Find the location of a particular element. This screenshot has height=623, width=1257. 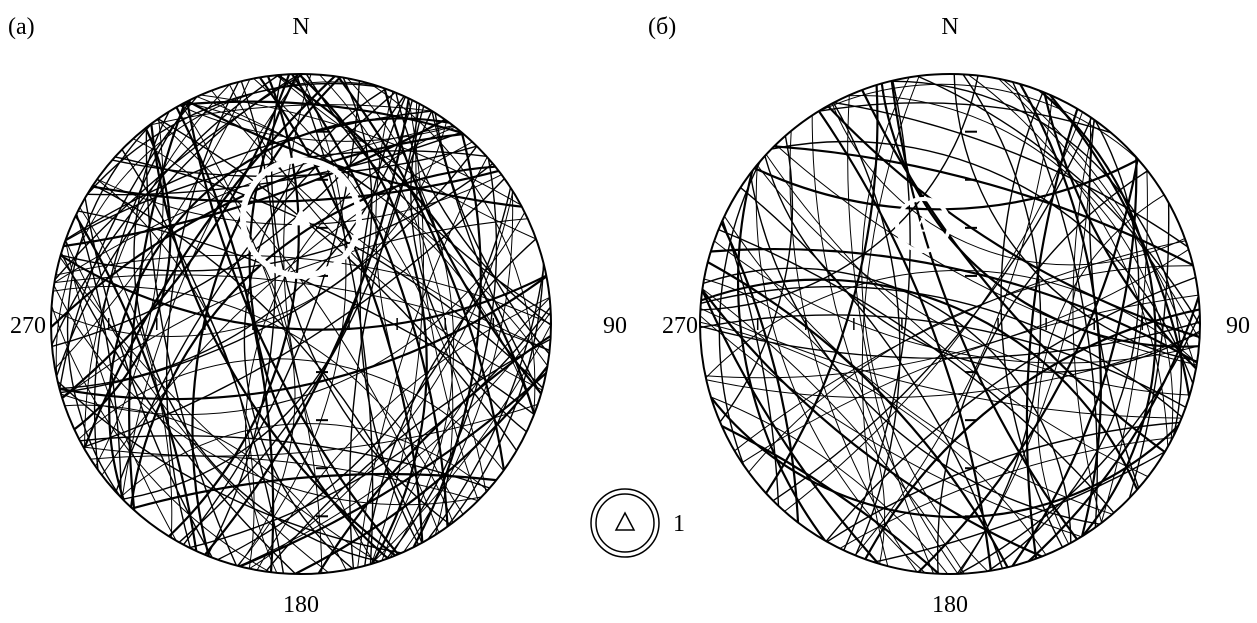

pole-ring-a is located at coordinates (301, 218).